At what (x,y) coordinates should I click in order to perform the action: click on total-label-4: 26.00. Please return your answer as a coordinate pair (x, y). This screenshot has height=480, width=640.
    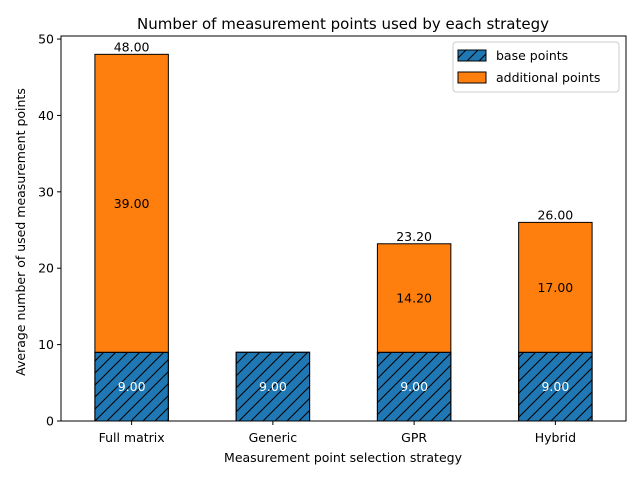
    Looking at the image, I should click on (555, 214).